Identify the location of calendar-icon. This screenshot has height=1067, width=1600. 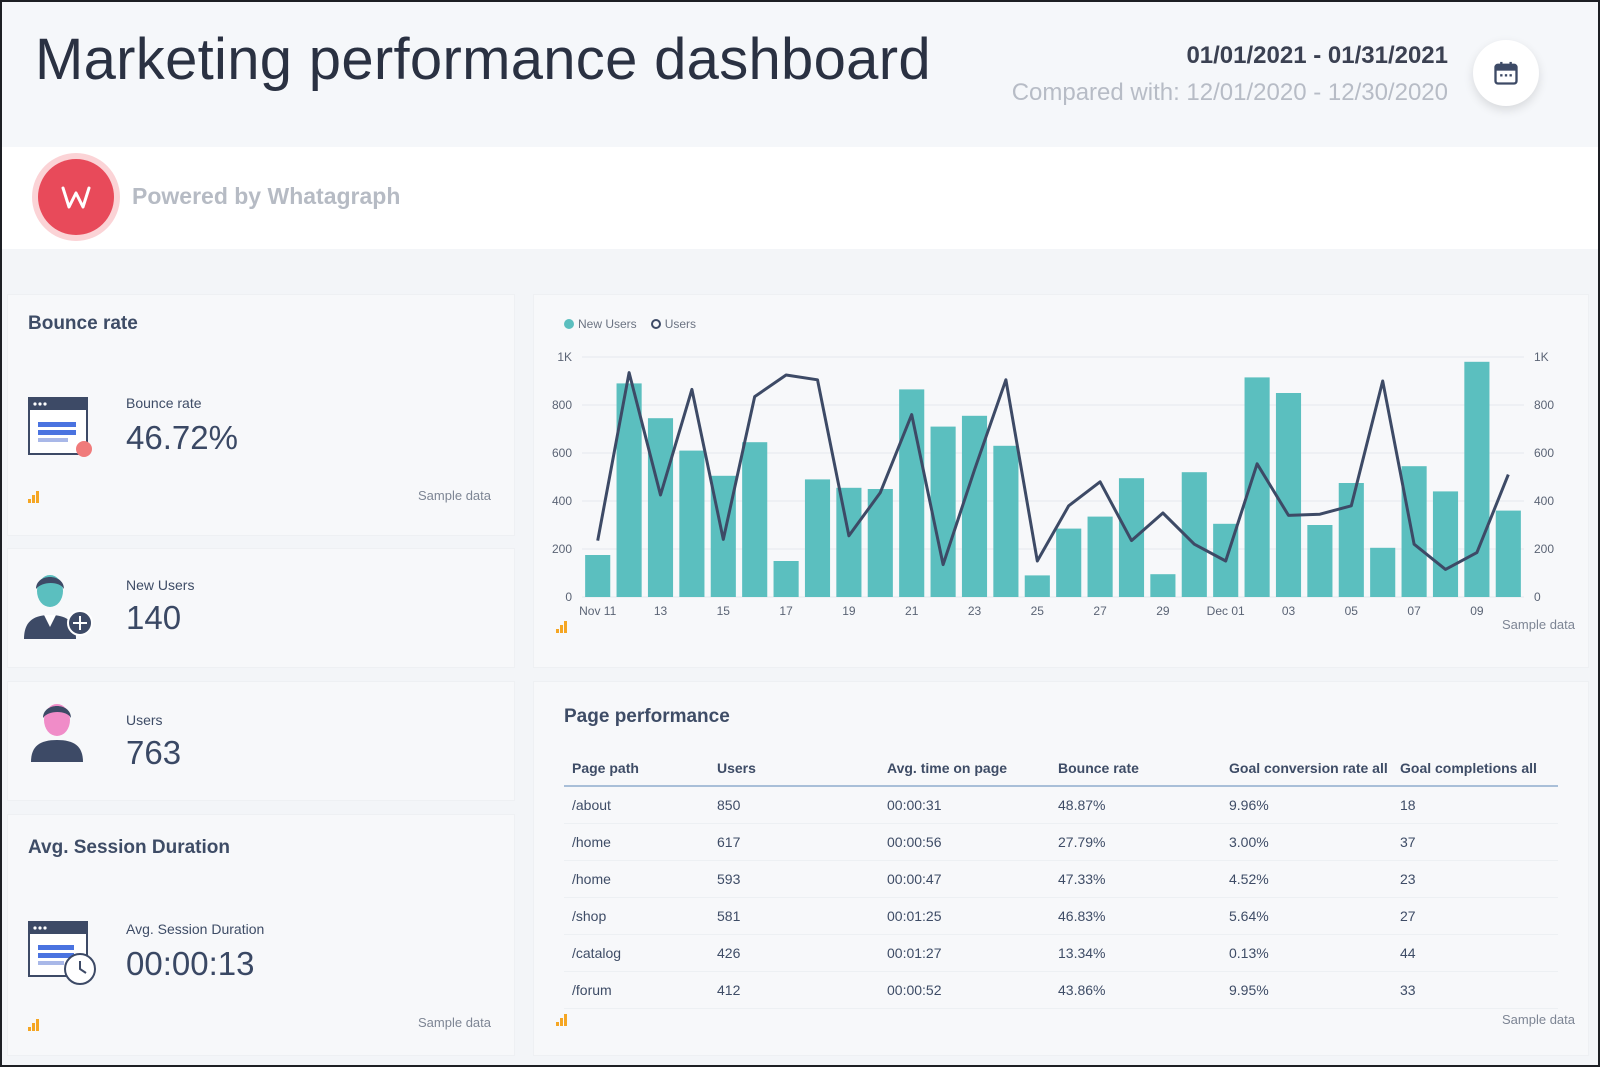
(1506, 73).